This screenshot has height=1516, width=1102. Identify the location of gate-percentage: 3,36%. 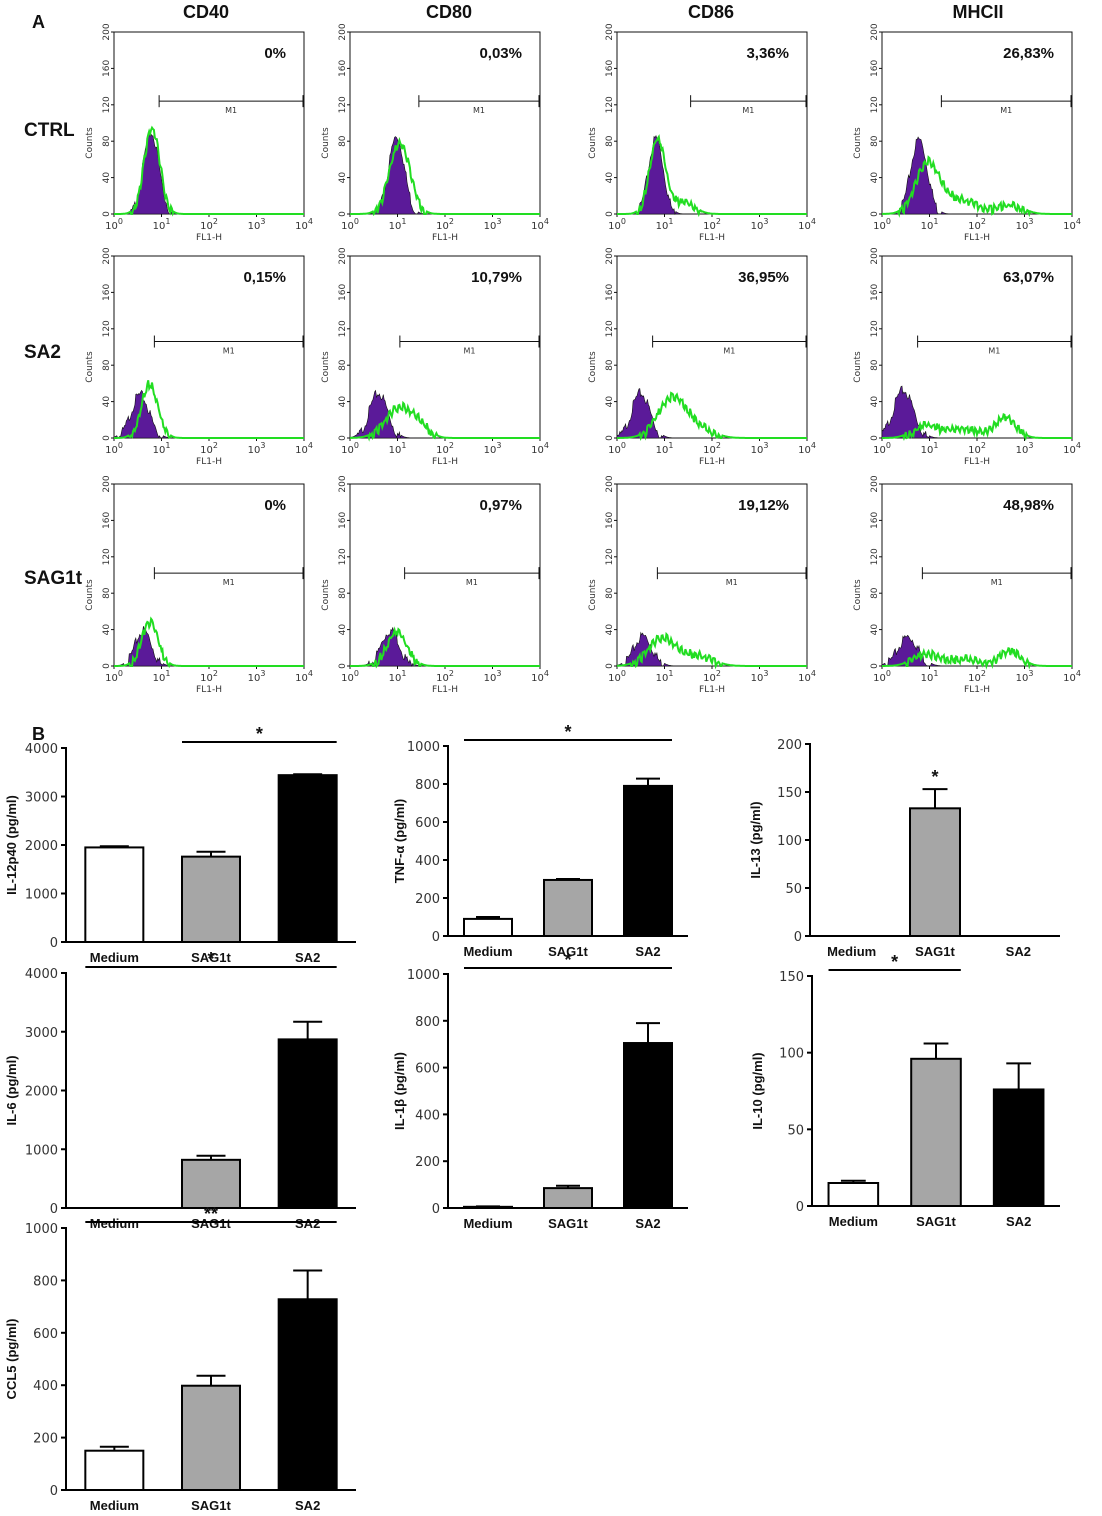
(767, 53).